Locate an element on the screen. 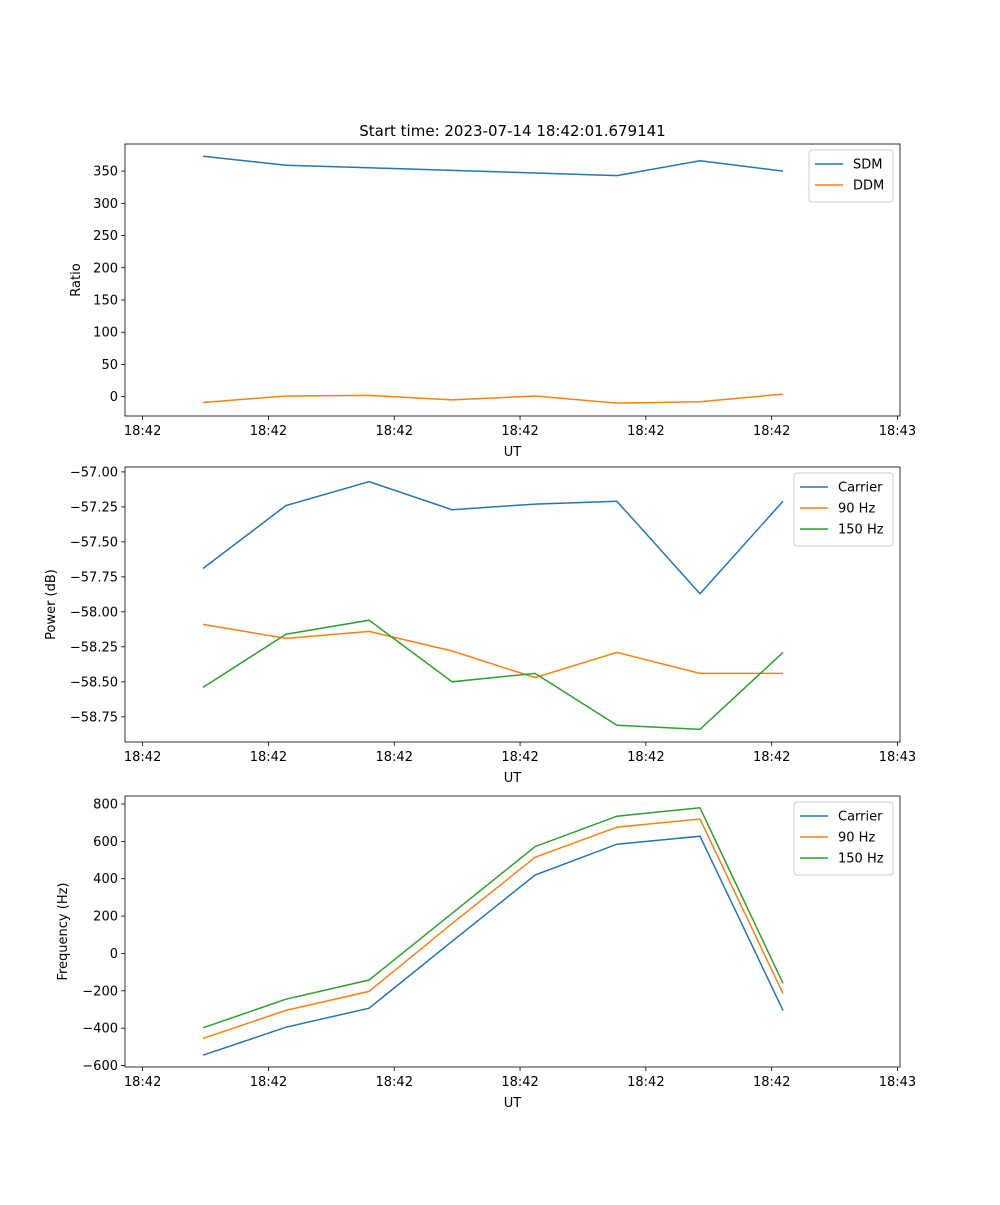  y-tick-label: −57.75 is located at coordinates (94, 577).